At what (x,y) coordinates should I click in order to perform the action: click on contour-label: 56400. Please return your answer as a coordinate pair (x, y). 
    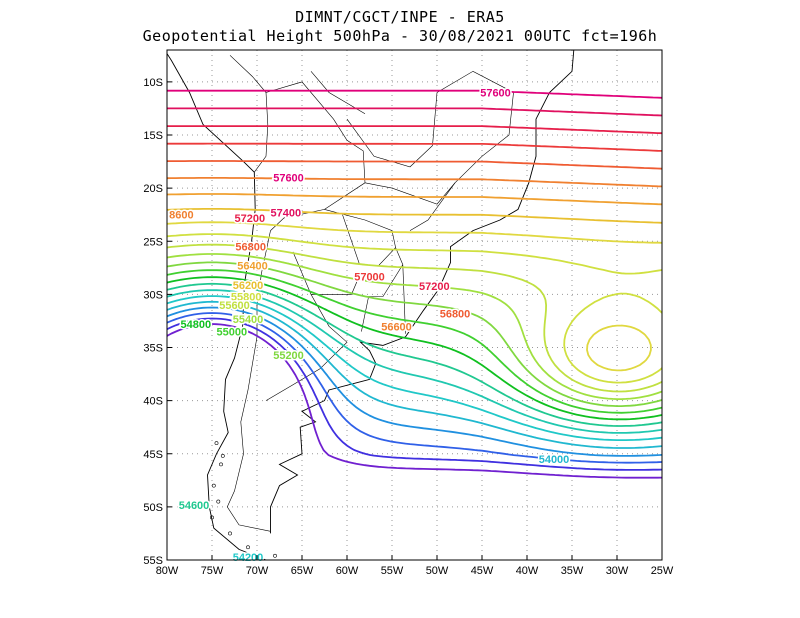
    Looking at the image, I should click on (252, 267).